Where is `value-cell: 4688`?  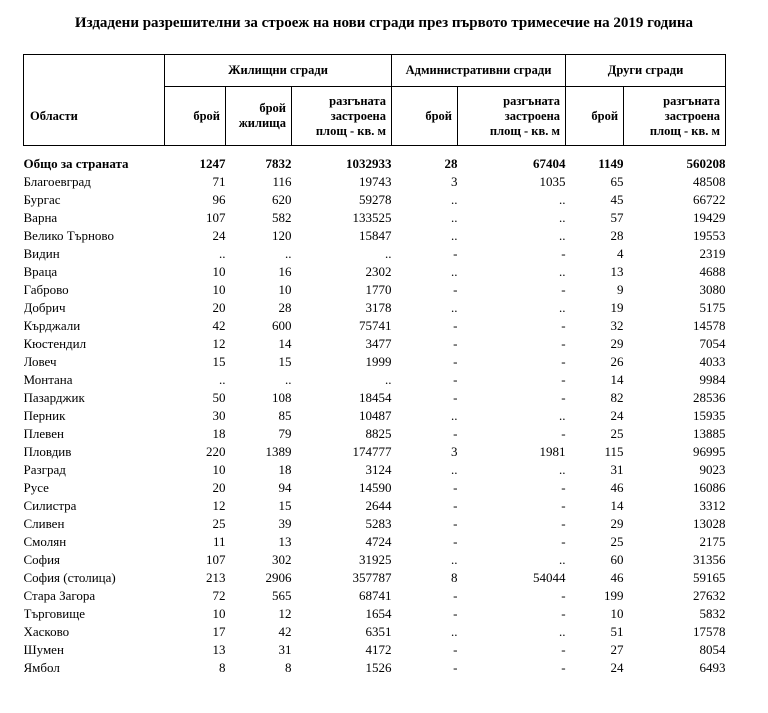 value-cell: 4688 is located at coordinates (712, 271).